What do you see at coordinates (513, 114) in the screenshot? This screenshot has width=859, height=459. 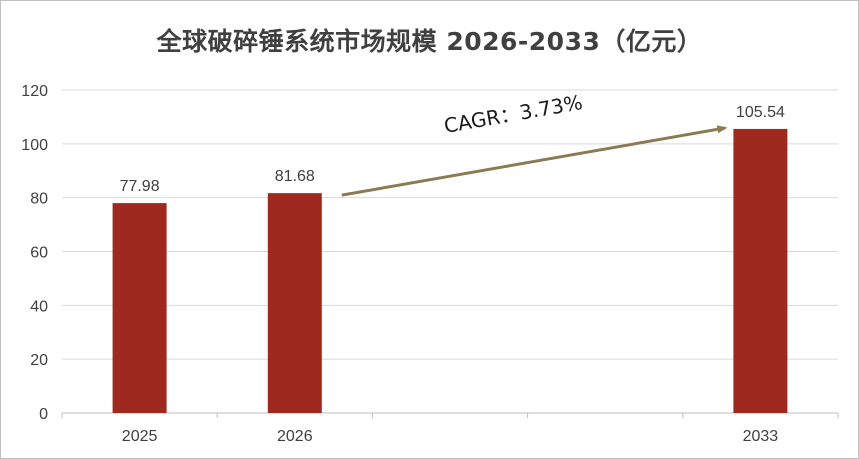 I see `cagr-label: CAGR：3.73%` at bounding box center [513, 114].